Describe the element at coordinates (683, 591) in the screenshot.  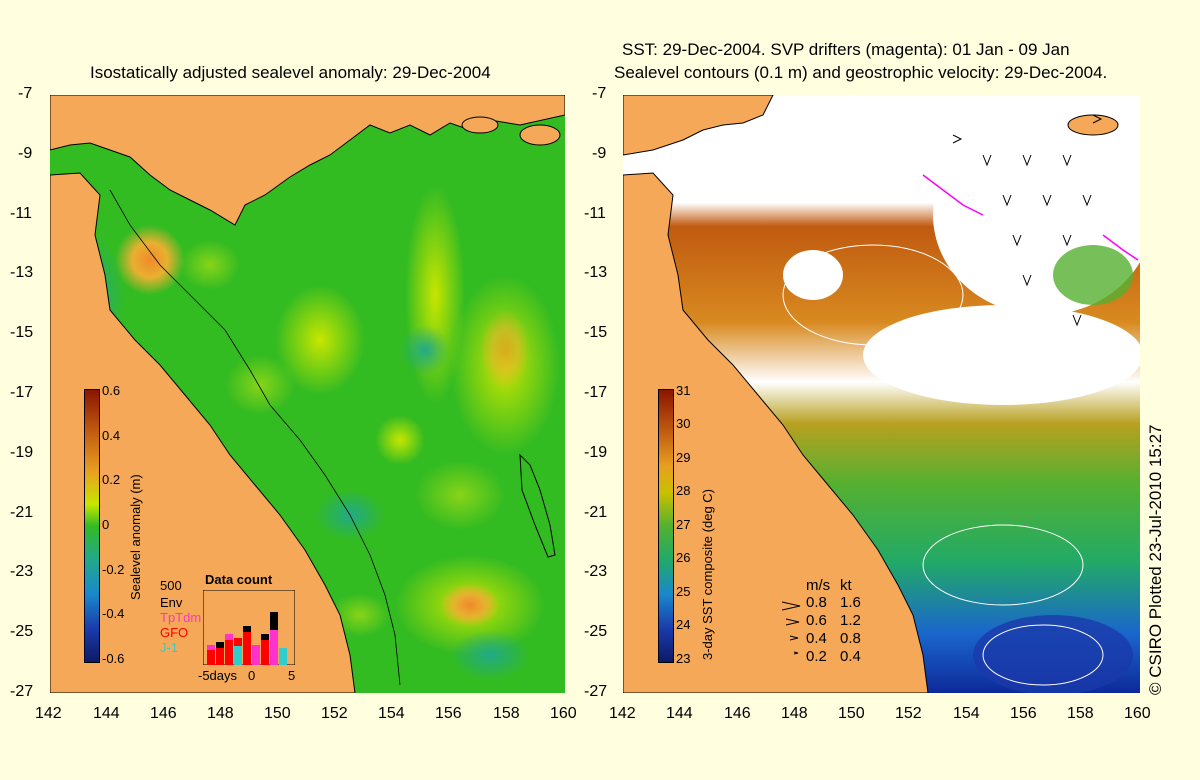
I see `colorbar-tick: 25` at that location.